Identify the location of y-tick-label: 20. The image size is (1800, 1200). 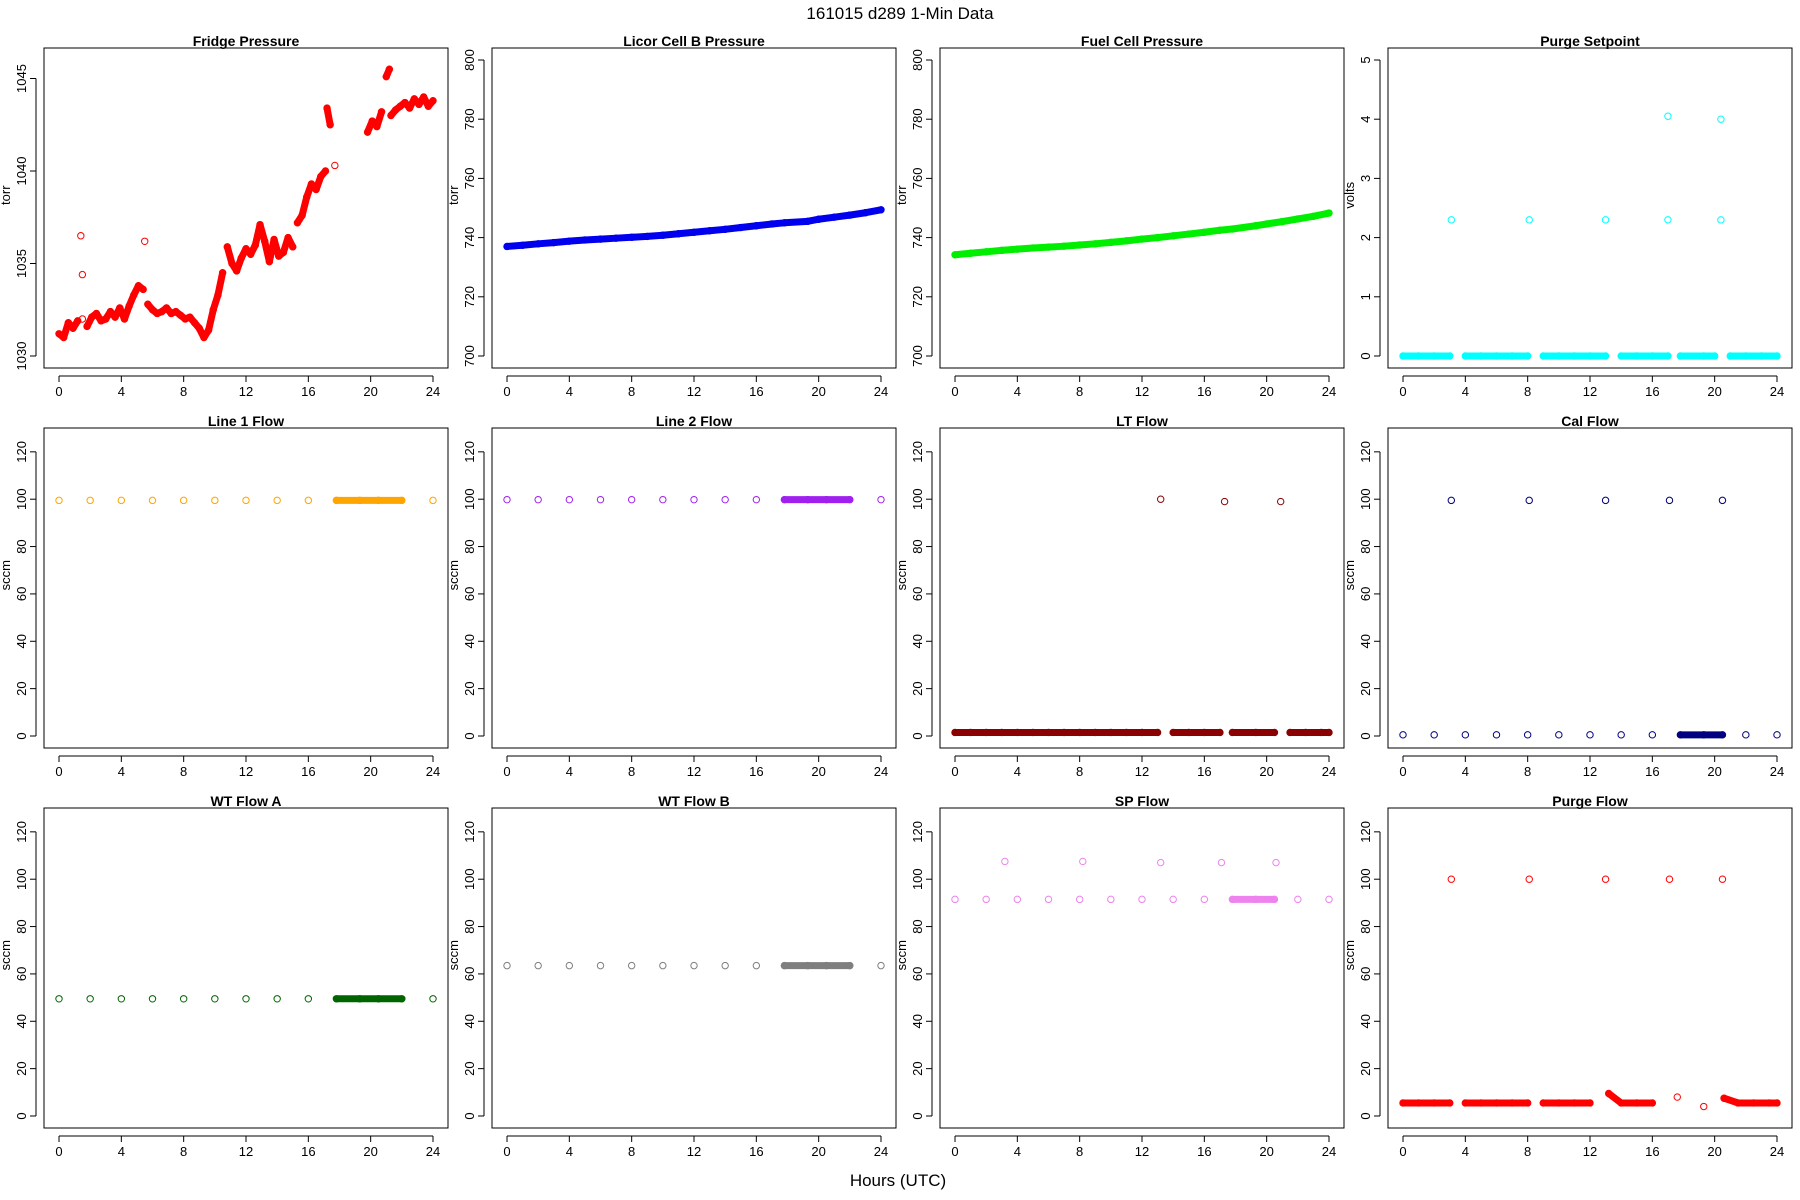
(917, 688).